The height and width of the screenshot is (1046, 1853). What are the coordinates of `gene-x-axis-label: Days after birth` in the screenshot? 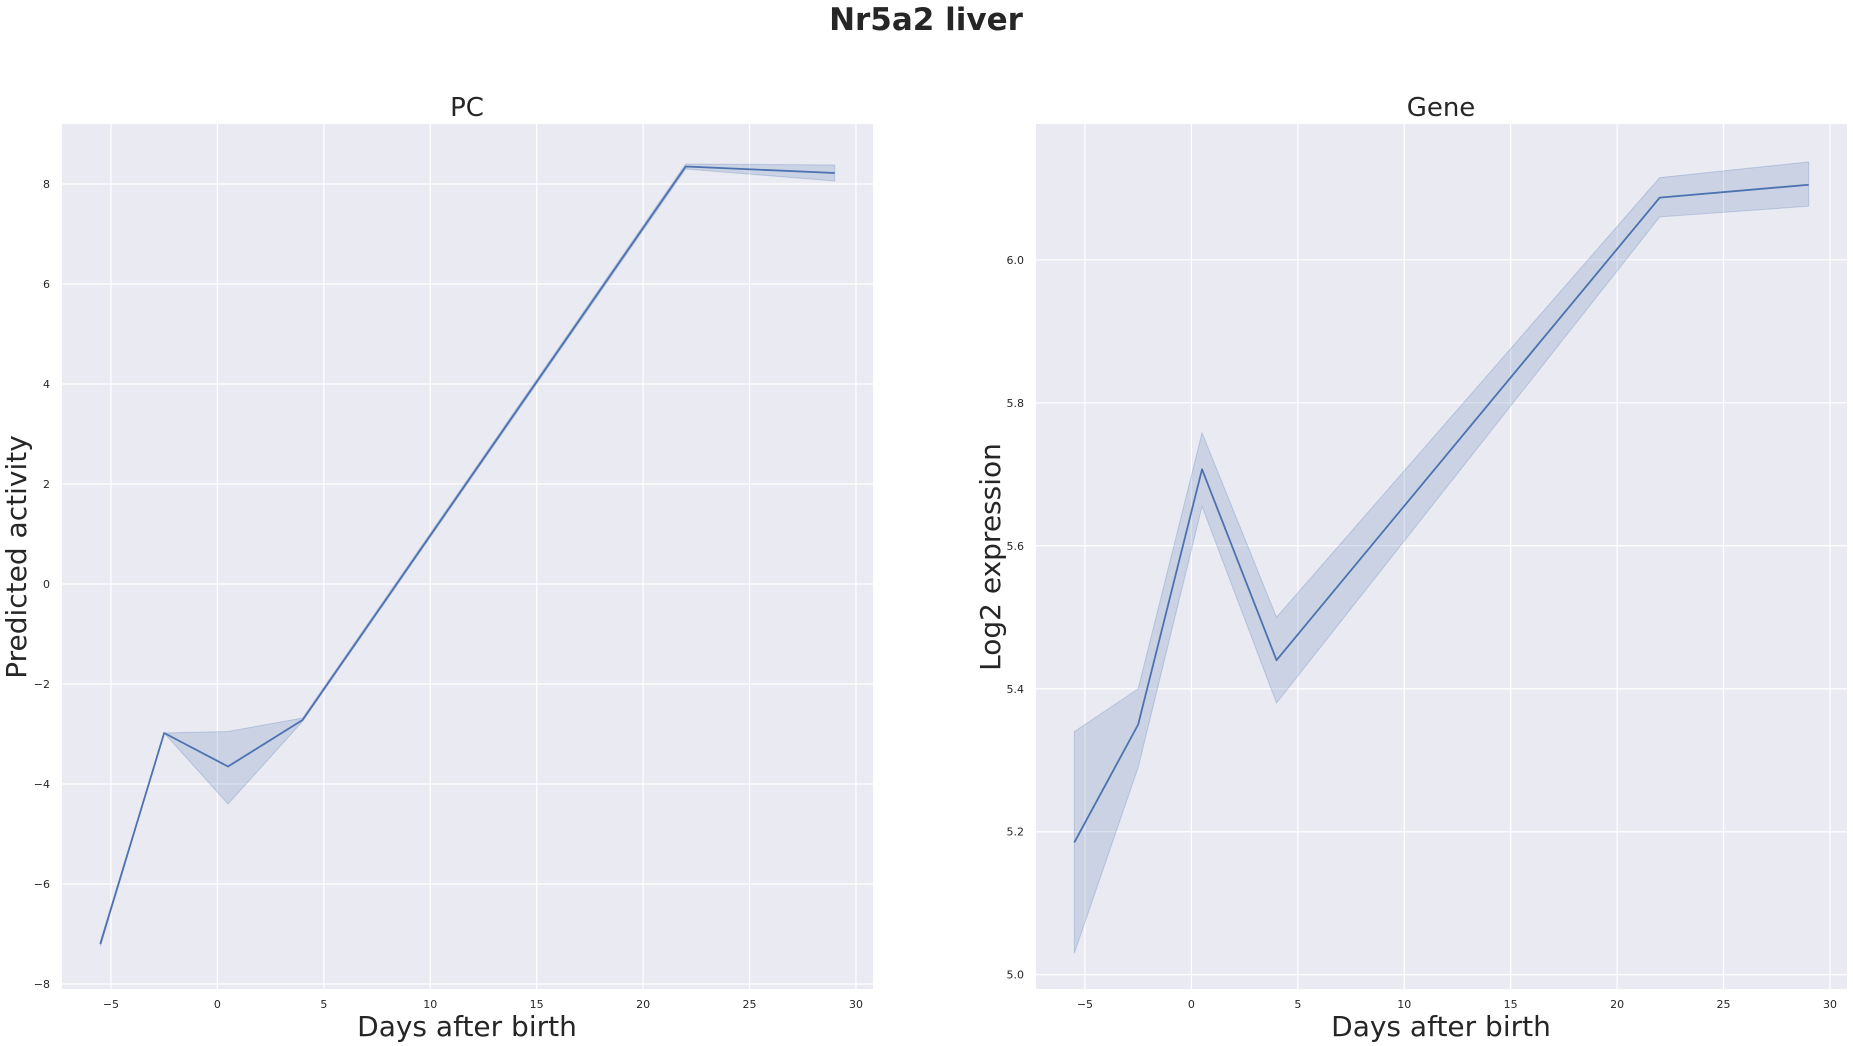 It's located at (1441, 1026).